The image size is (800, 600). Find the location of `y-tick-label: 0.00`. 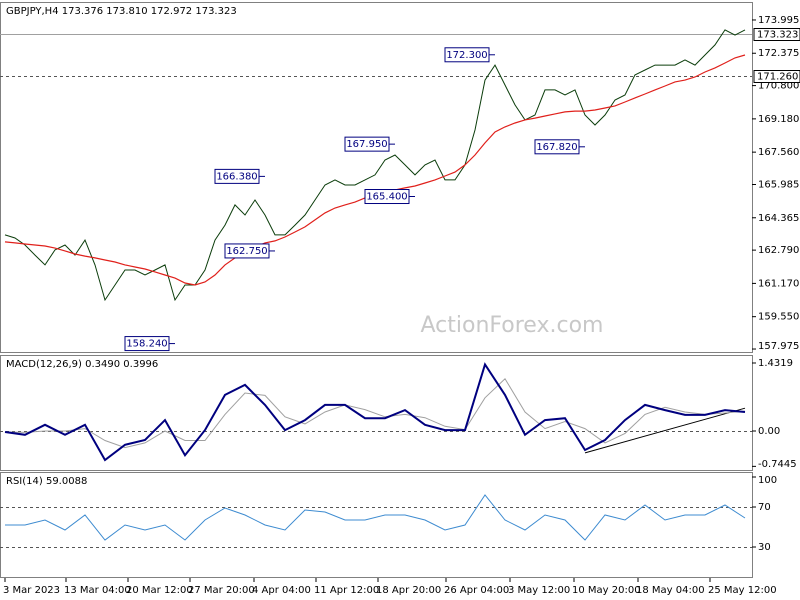

y-tick-label: 0.00 is located at coordinates (769, 431).